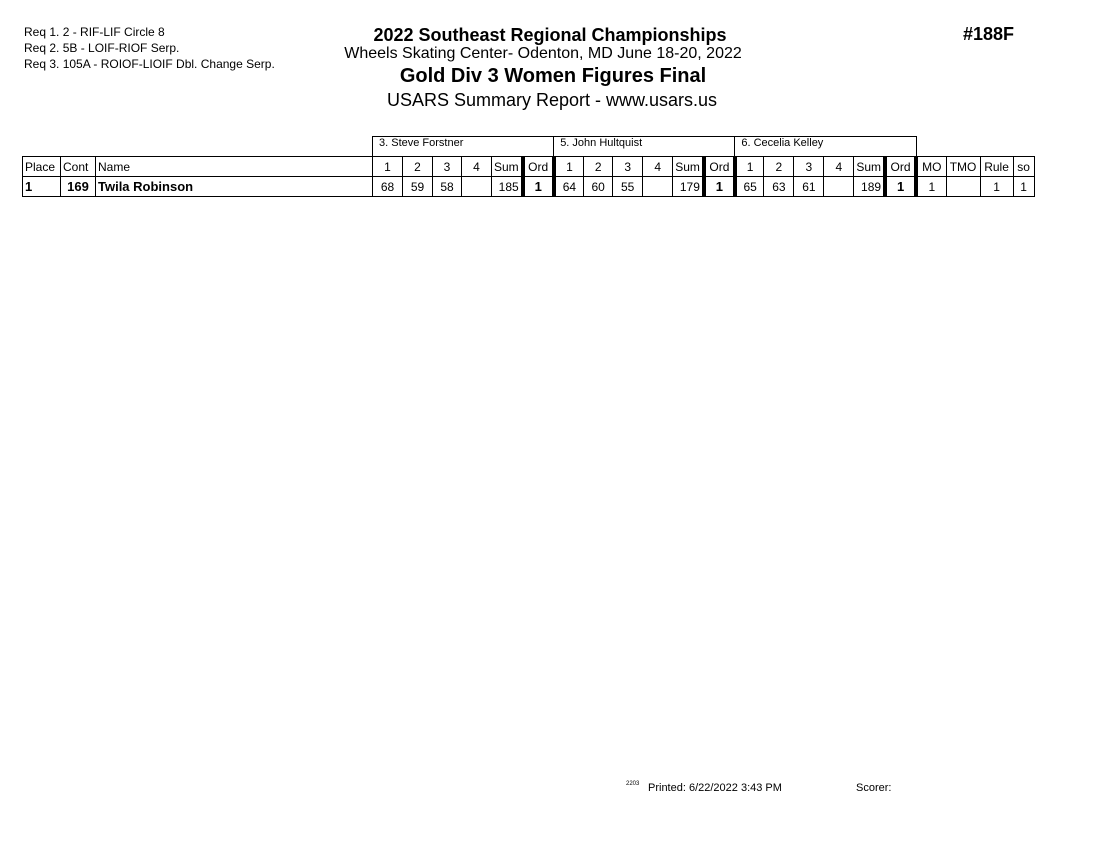 The image size is (1100, 850). What do you see at coordinates (234, 186) in the screenshot?
I see `skater-name: Twila Robinson` at bounding box center [234, 186].